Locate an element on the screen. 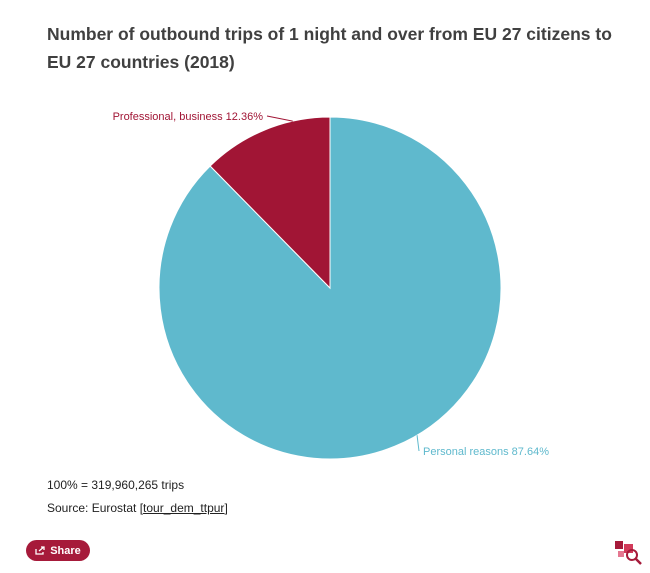 Image resolution: width=650 pixels, height=573 pixels. pie-slice-professional-business is located at coordinates (270, 203).